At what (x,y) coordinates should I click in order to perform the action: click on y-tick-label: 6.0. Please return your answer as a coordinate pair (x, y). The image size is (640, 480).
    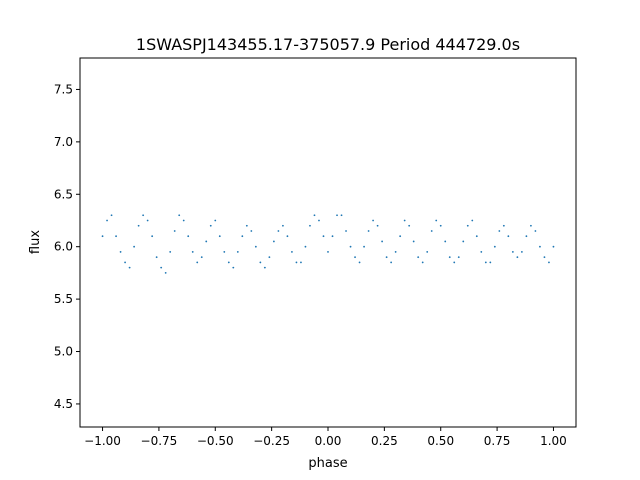
    Looking at the image, I should click on (63, 247).